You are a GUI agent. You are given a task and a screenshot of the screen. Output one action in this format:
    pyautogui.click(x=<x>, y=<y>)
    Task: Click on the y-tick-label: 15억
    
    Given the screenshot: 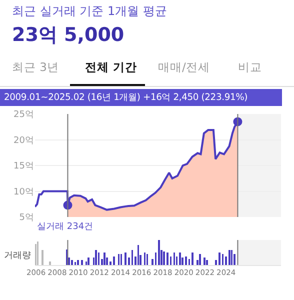 What is the action you would take?
    pyautogui.click(x=24, y=167)
    